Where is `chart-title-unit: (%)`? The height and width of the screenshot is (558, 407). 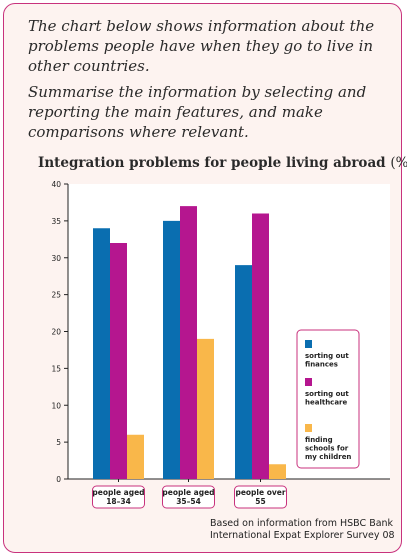 chart-title-unit: (%) is located at coordinates (398, 163).